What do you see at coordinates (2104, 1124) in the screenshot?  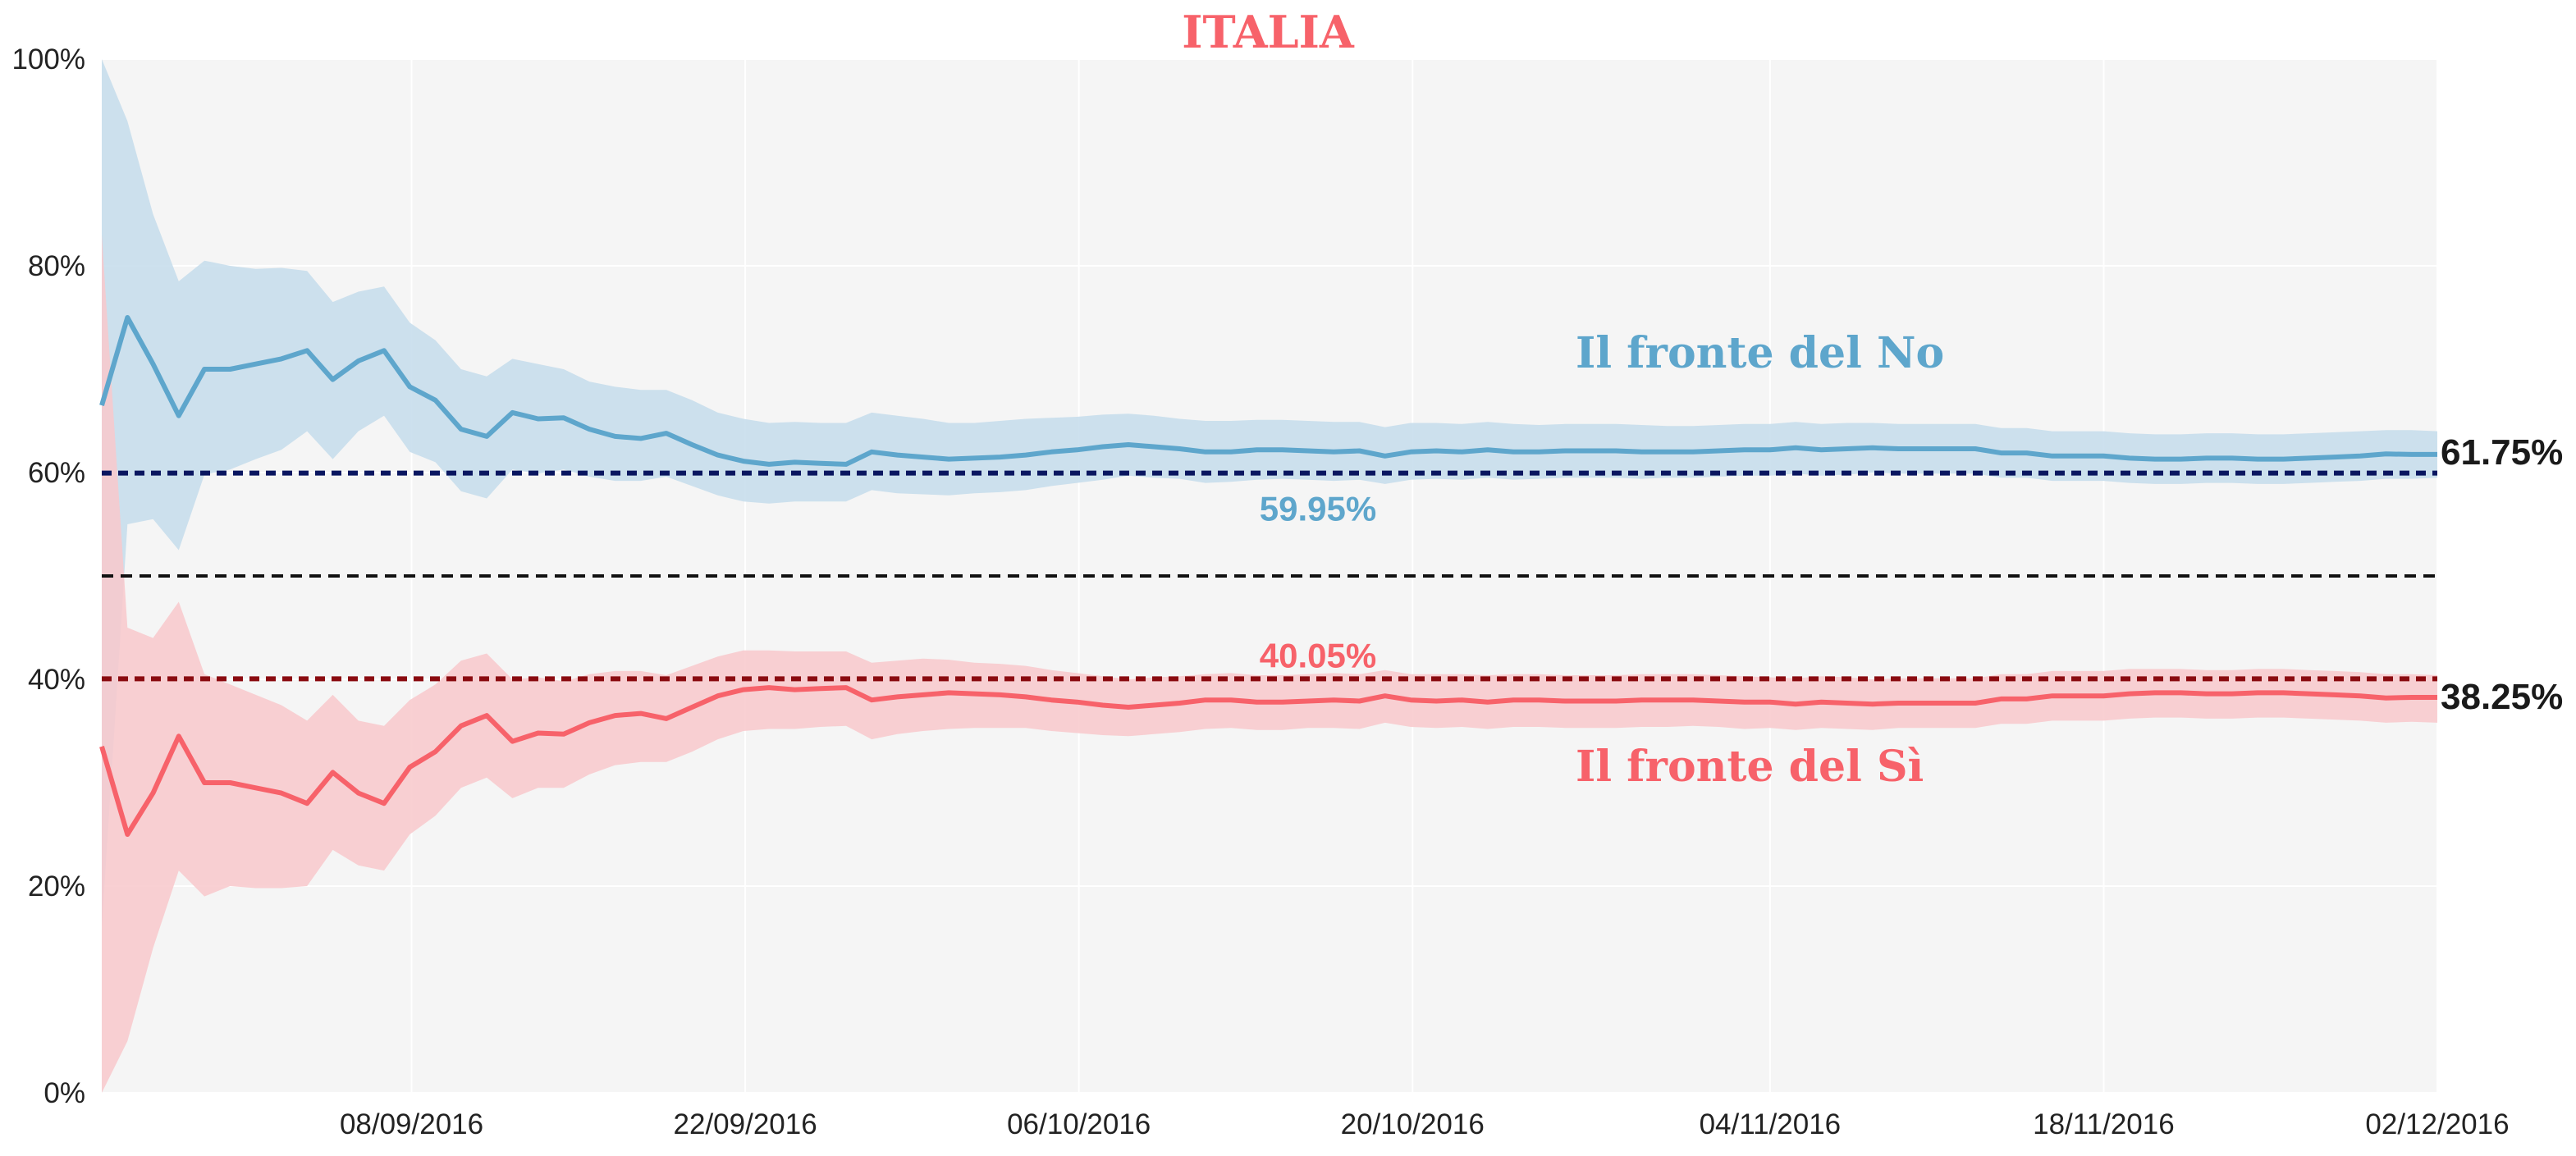 I see `x-tick-label: 18/11/2016` at bounding box center [2104, 1124].